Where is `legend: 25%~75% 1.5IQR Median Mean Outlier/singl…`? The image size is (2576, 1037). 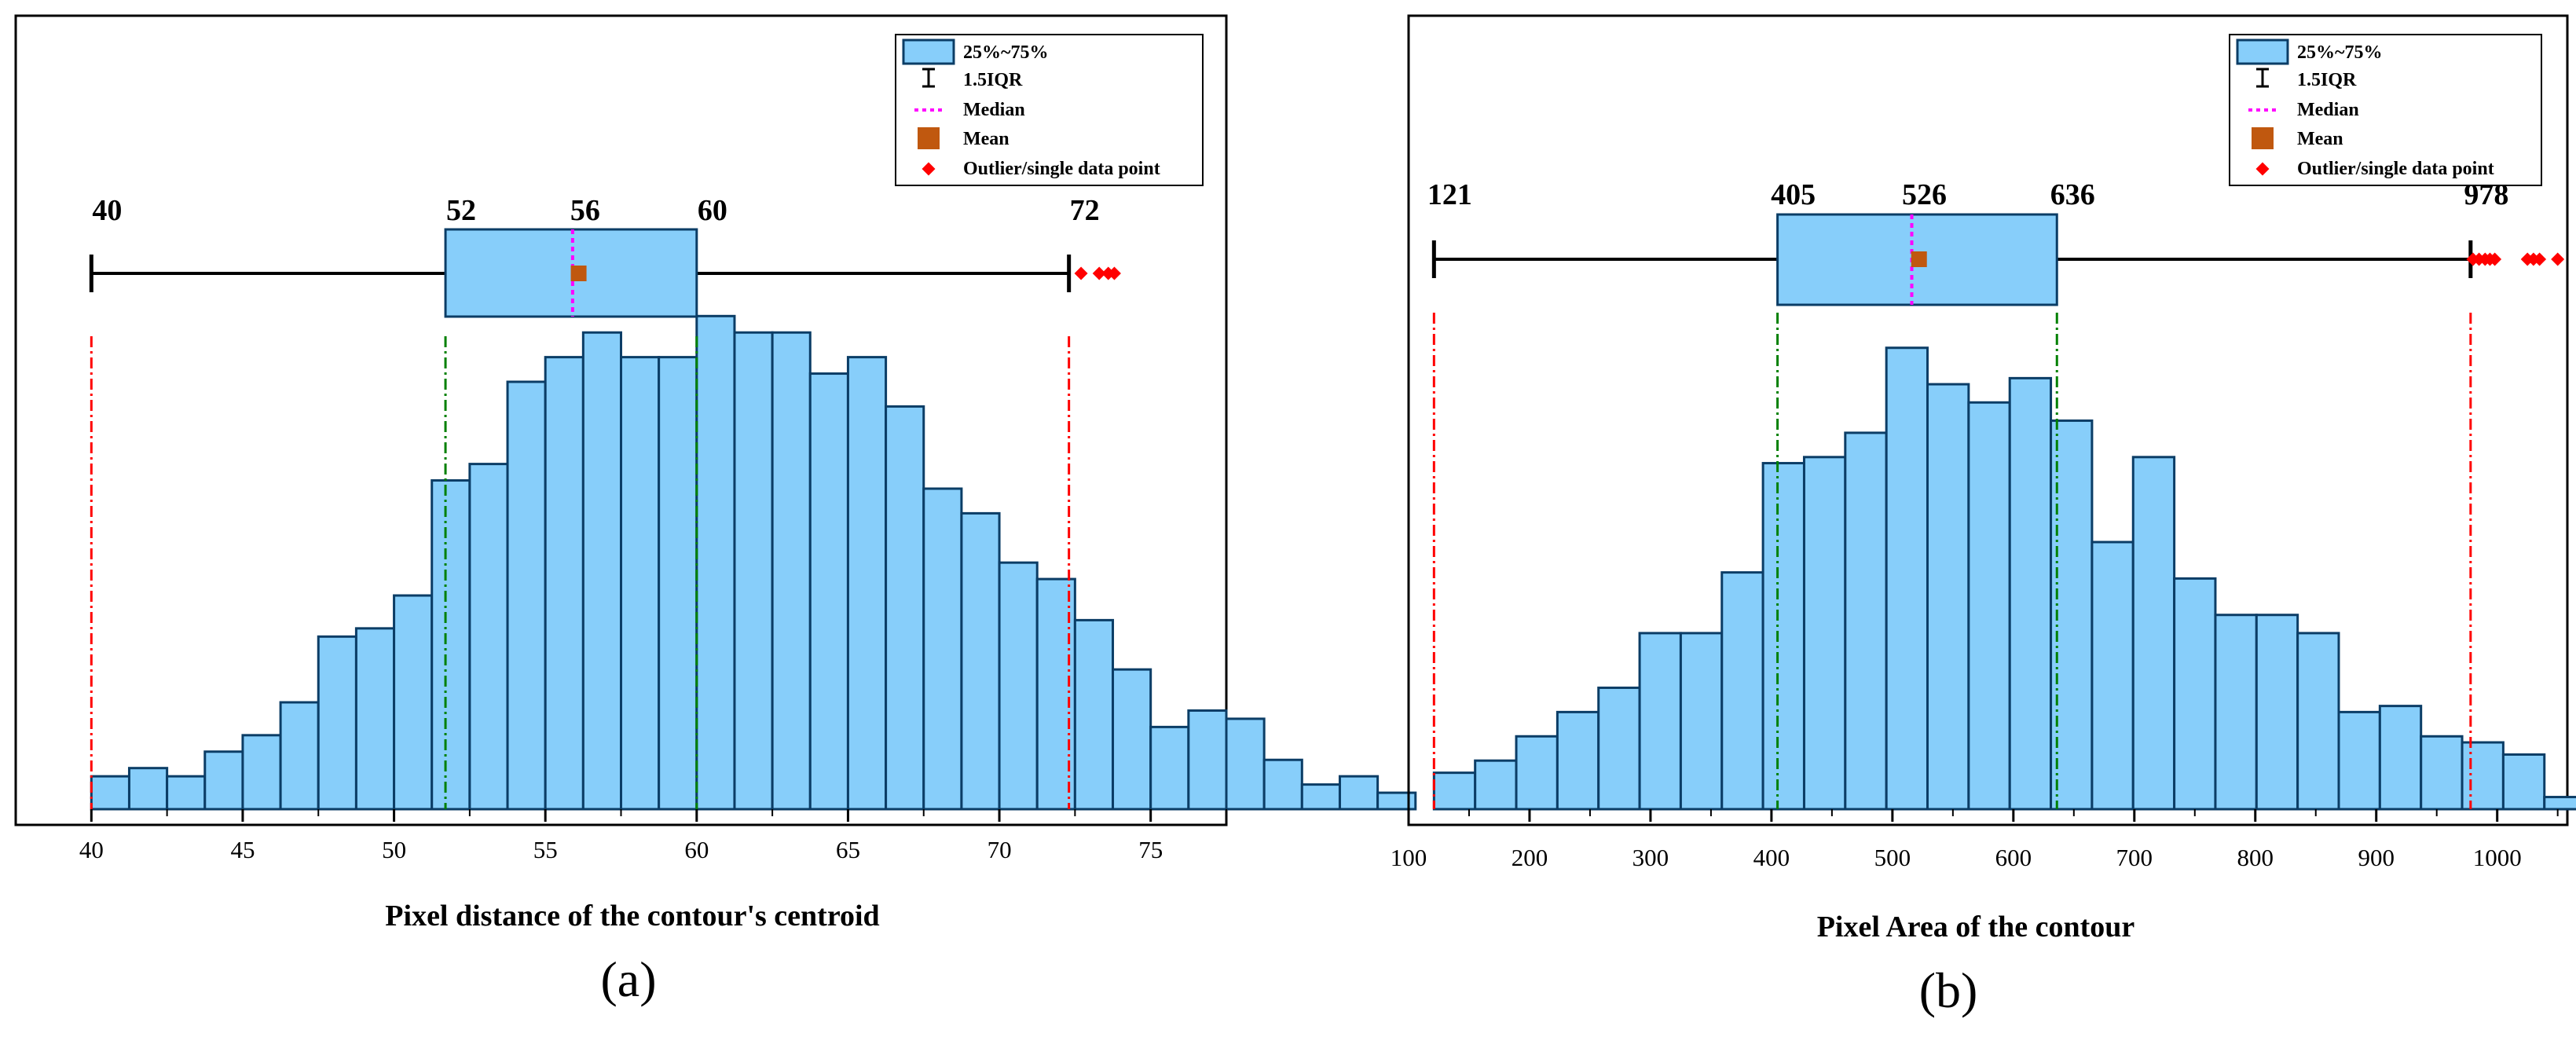
legend: 25%~75% 1.5IQR Median Mean Outlier/singl… is located at coordinates (1049, 110).